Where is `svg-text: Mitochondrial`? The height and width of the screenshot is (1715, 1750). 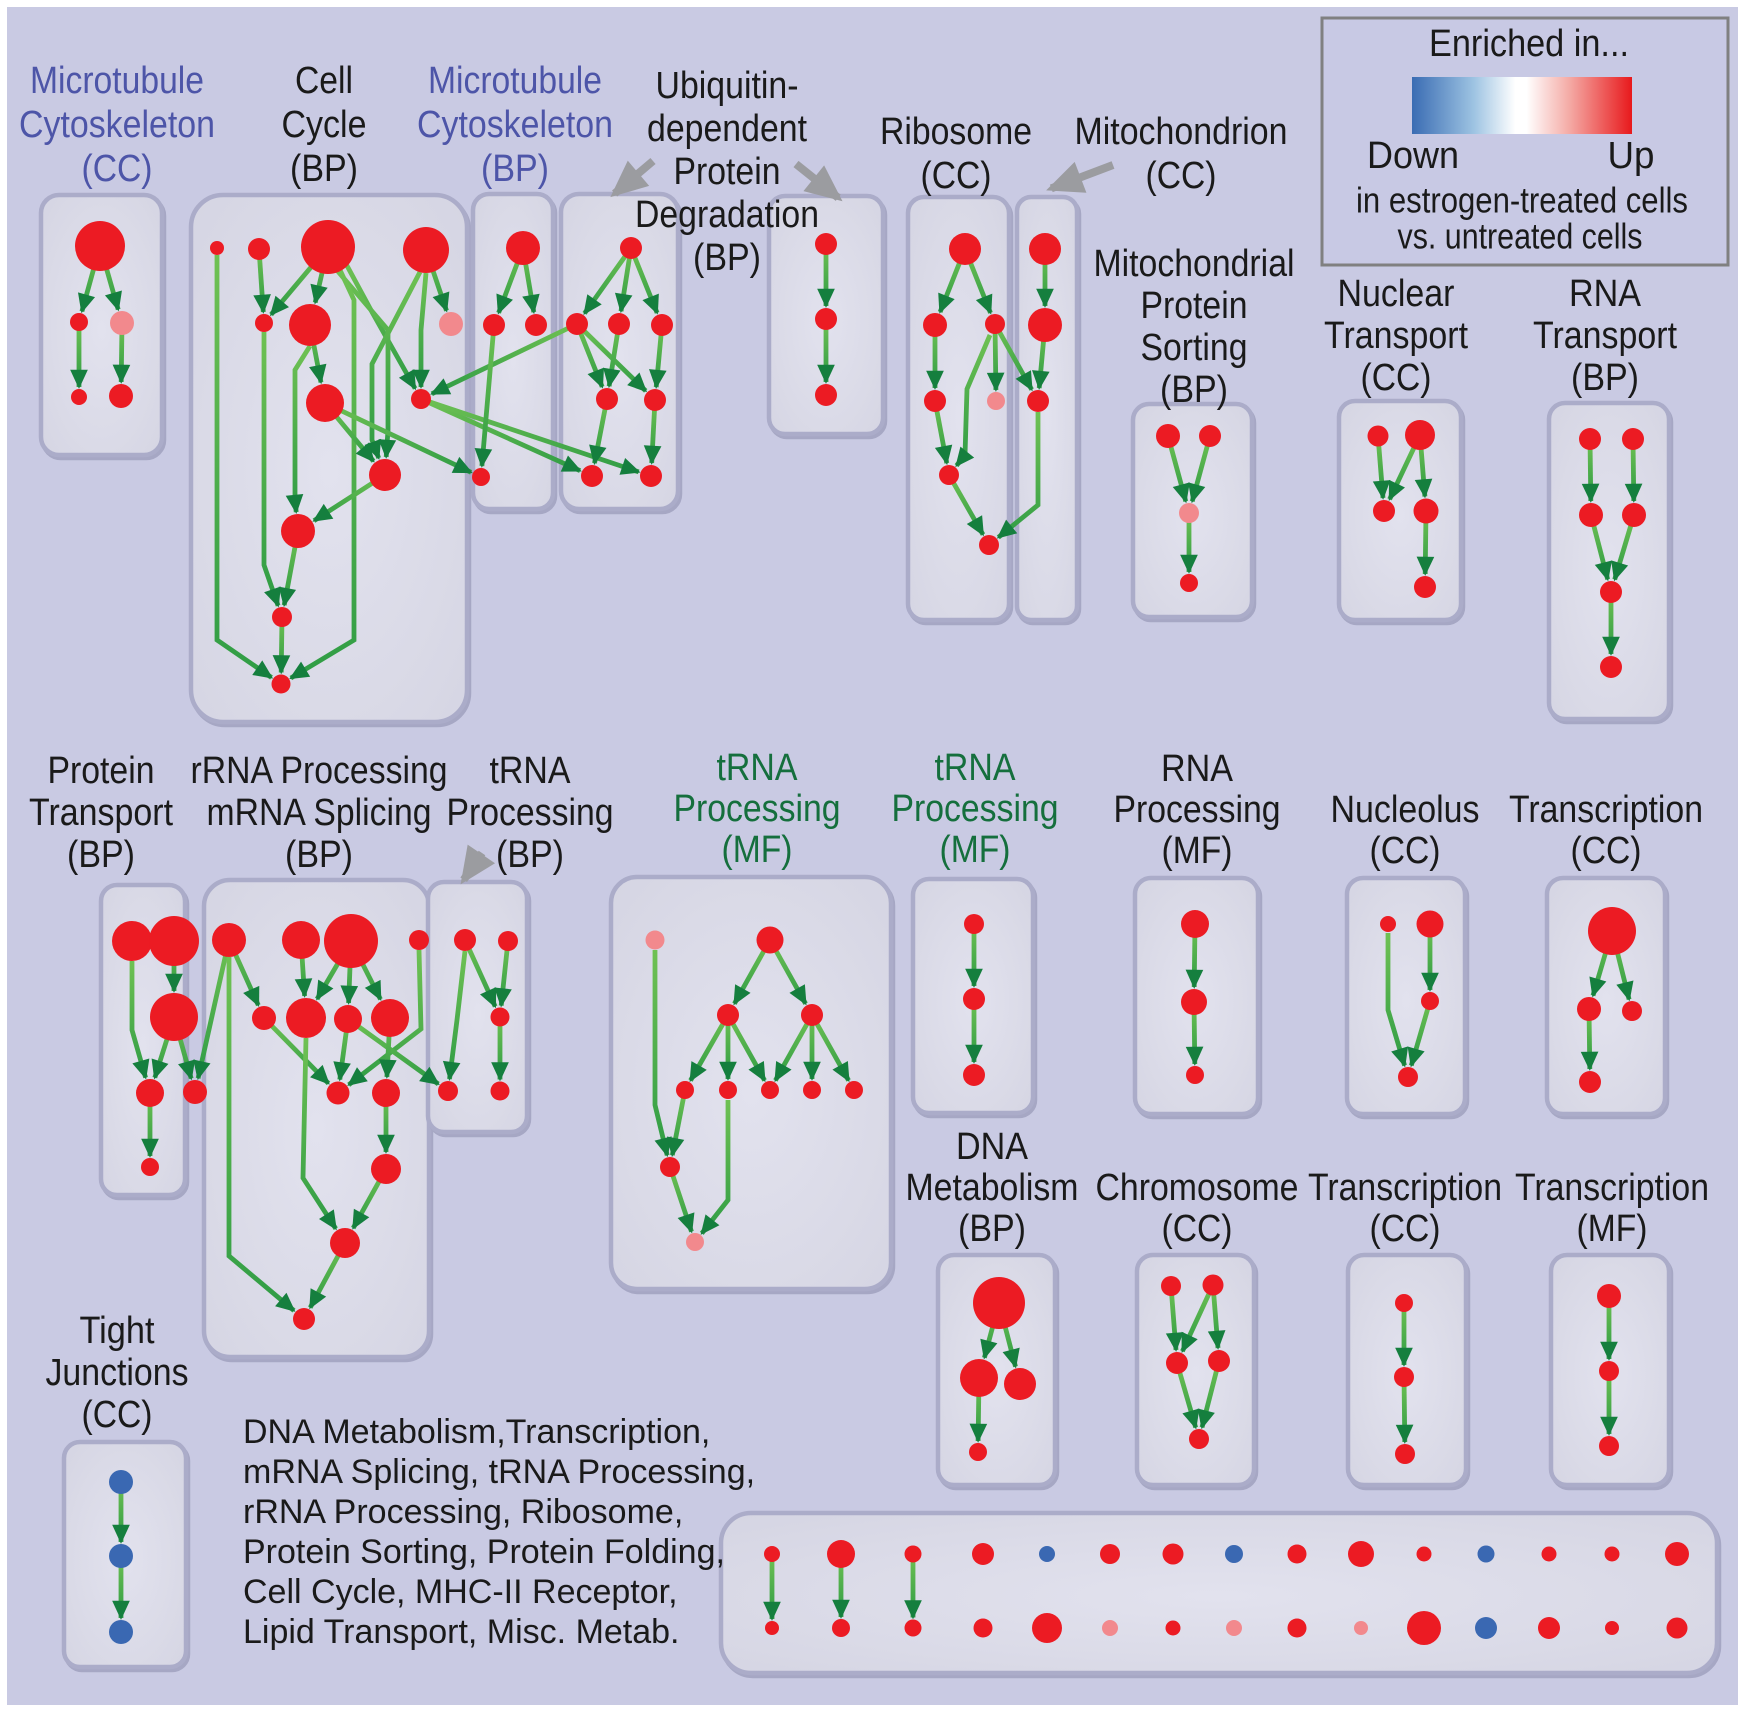 svg-text: Mitochondrial is located at coordinates (1194, 264).